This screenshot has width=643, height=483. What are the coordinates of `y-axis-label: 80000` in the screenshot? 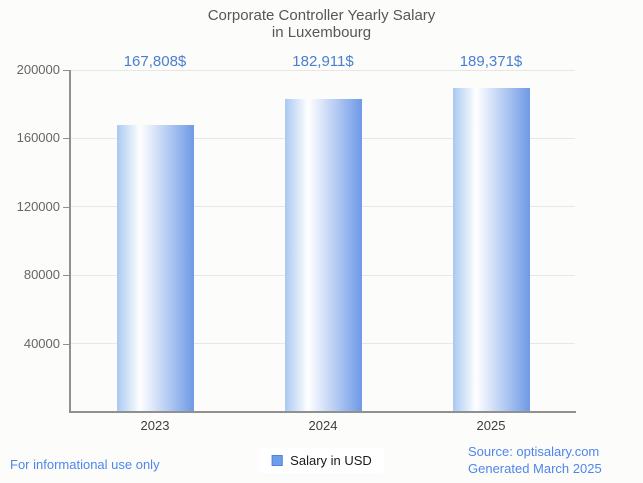 It's located at (41, 275).